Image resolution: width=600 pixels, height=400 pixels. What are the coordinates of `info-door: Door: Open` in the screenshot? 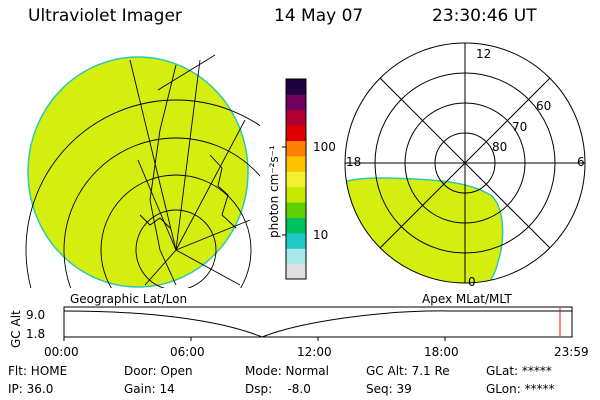 It's located at (158, 371).